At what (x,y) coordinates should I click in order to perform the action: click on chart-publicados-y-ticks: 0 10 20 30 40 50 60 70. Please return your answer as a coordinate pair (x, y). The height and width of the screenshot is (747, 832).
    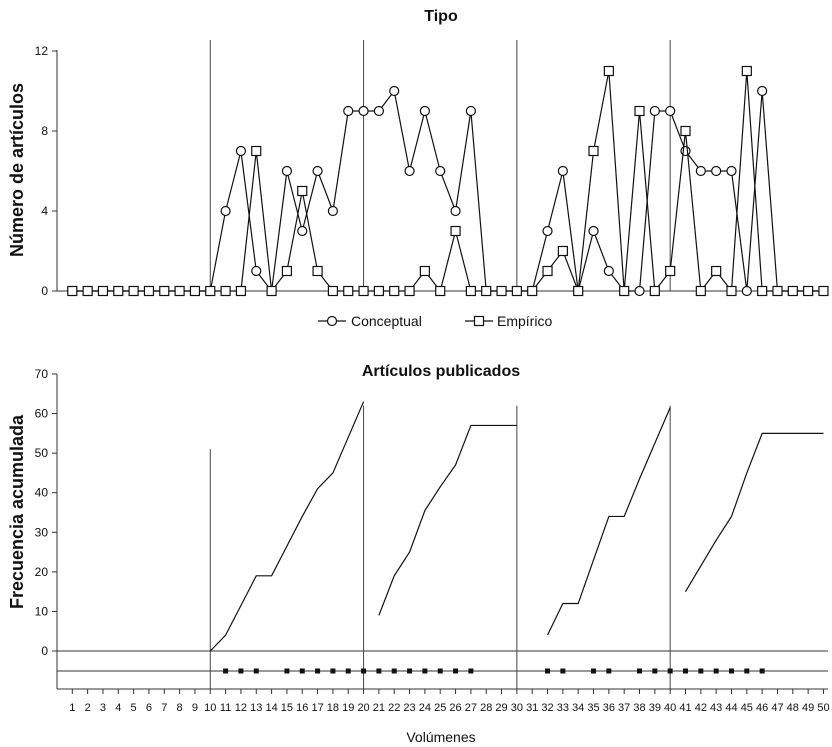
    Looking at the image, I should click on (46, 512).